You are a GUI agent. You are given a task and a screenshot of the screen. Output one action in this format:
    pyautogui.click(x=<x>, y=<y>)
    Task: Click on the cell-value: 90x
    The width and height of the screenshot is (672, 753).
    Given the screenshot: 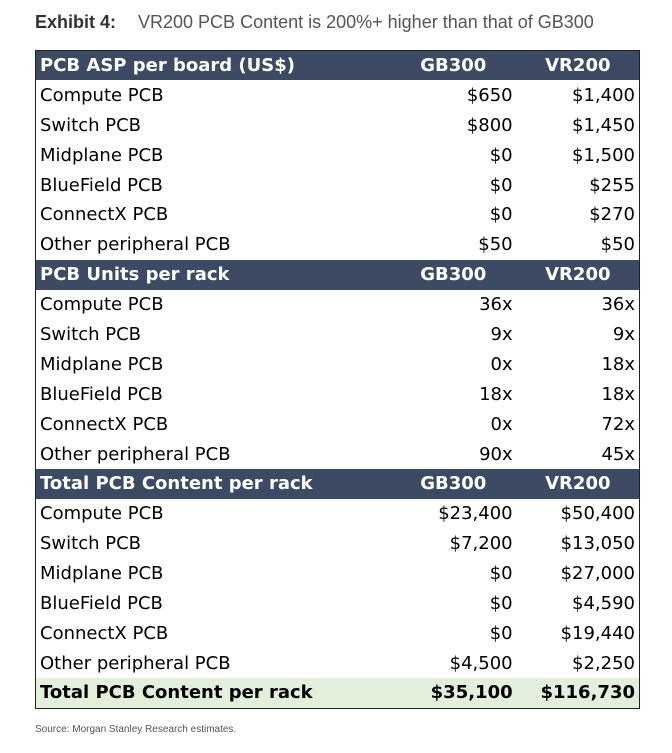 What is the action you would take?
    pyautogui.click(x=496, y=454)
    